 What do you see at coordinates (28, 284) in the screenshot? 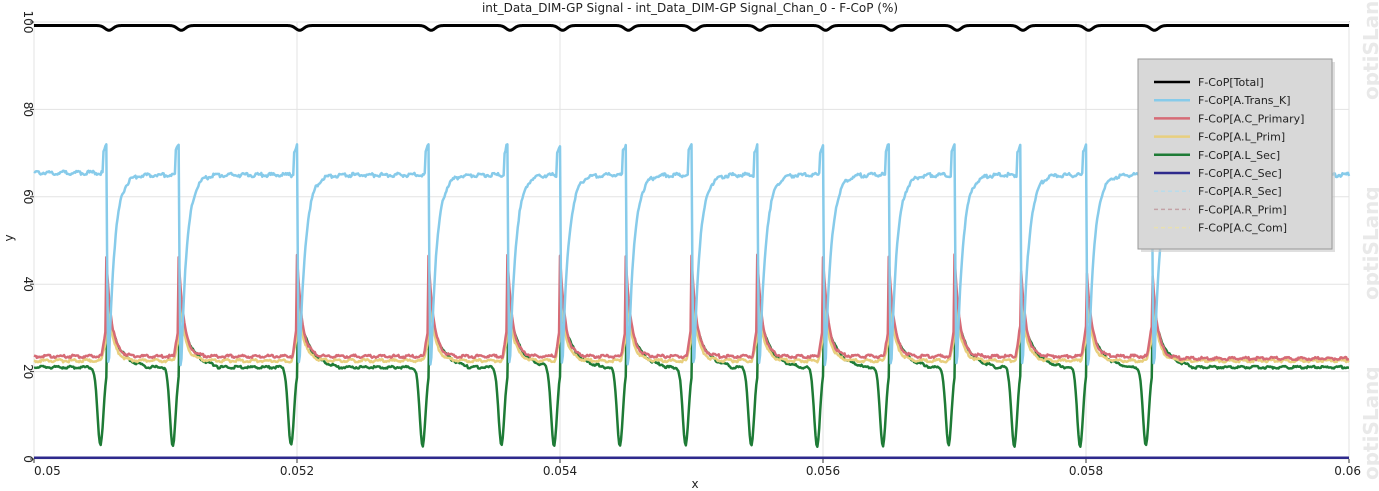
I see `y-tick-label: 40` at bounding box center [28, 284].